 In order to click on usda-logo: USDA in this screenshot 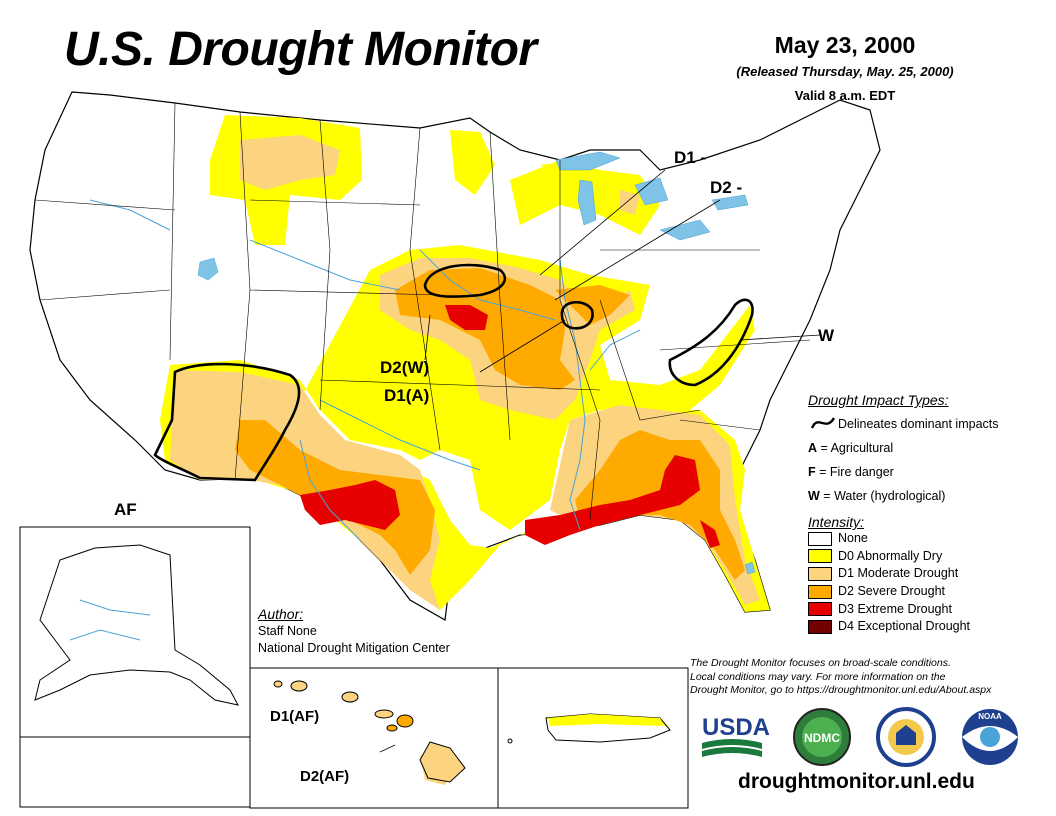, I will do `click(736, 735)`.